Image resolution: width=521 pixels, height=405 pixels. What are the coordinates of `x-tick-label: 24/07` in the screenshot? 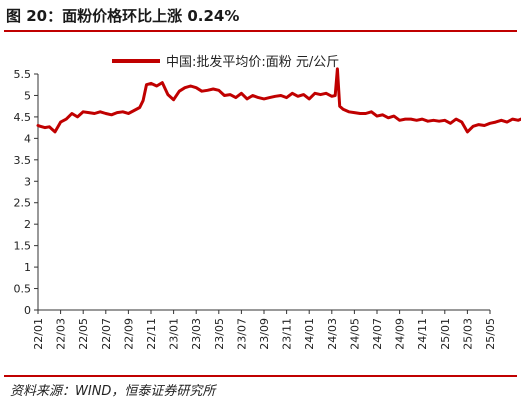 It's located at (377, 334).